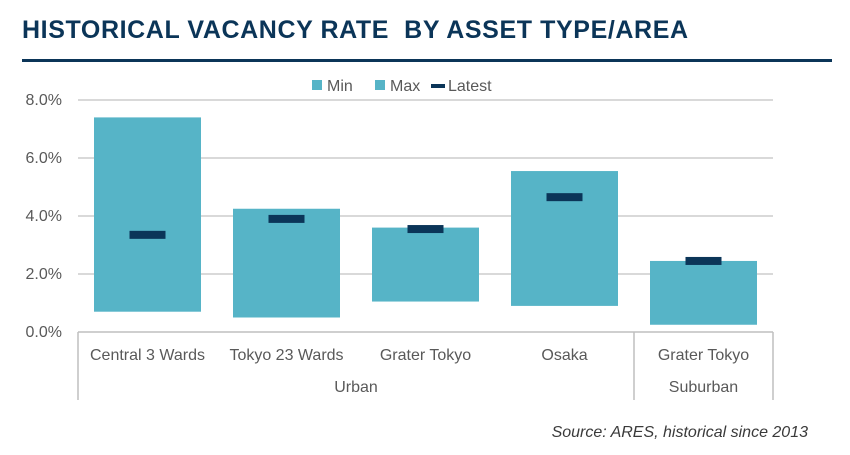 Image resolution: width=850 pixels, height=455 pixels. I want to click on legend-label: Max, so click(405, 86).